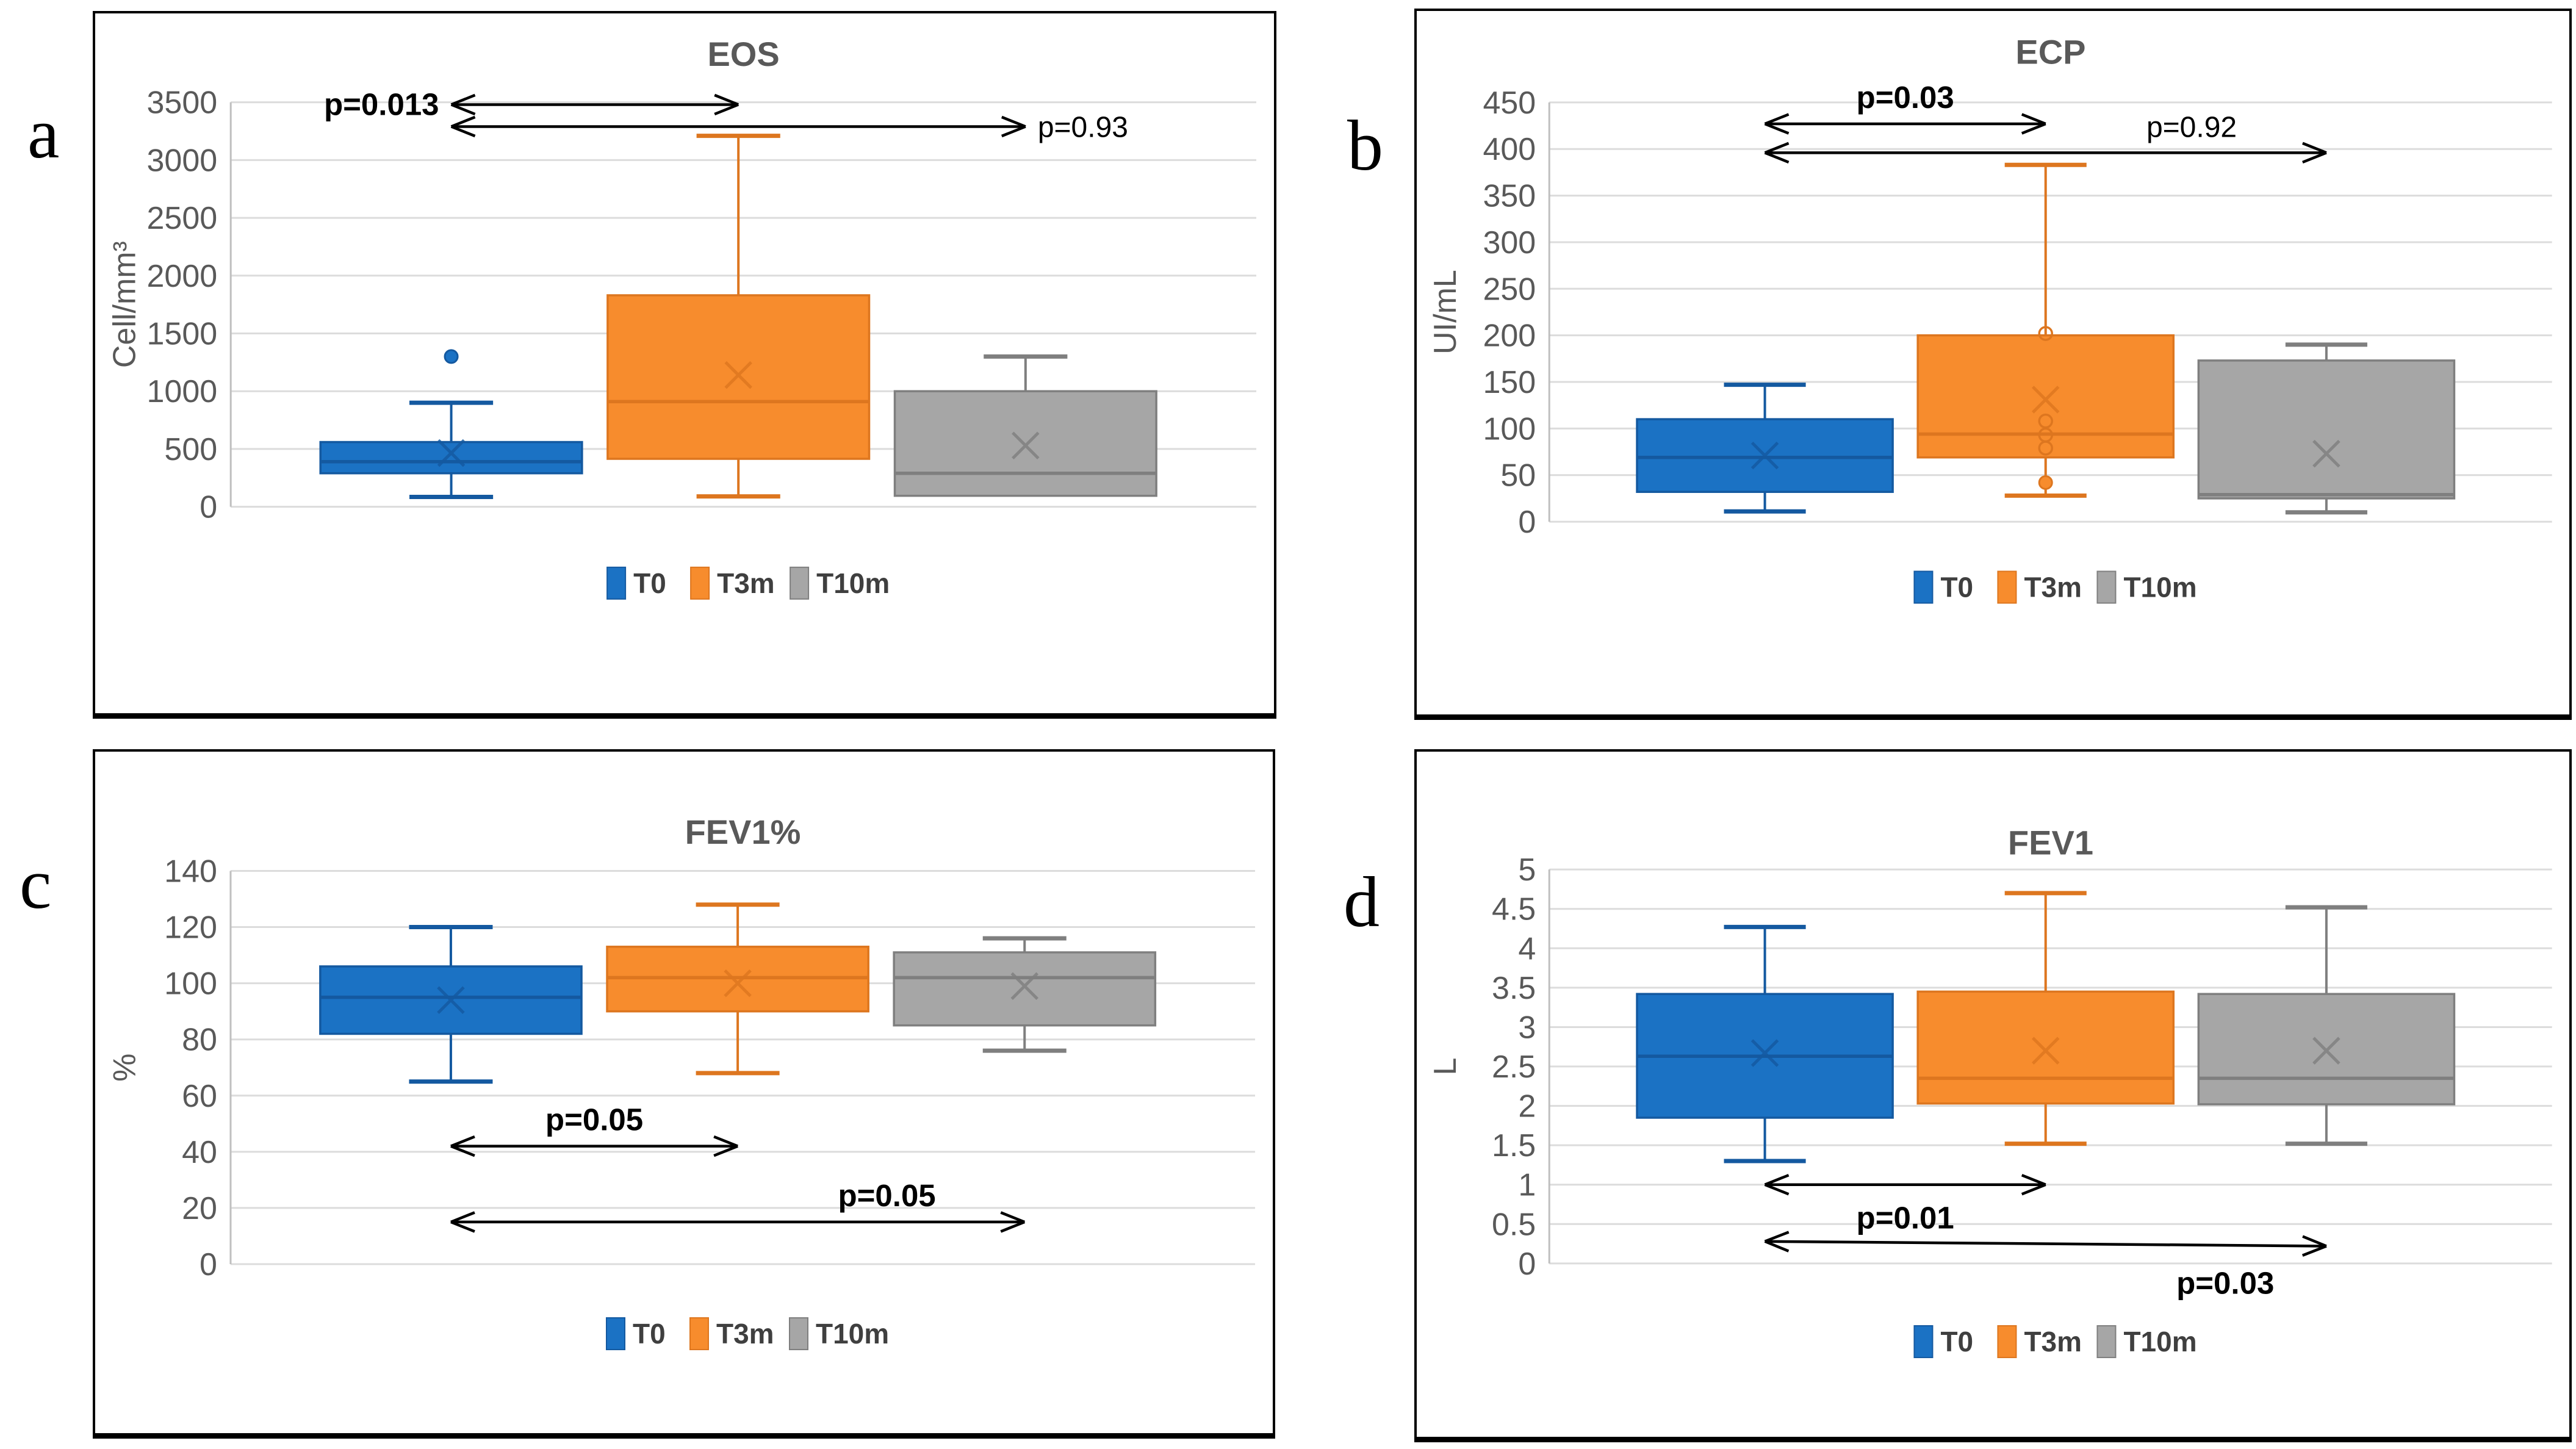  Describe the element at coordinates (1509, 429) in the screenshot. I see `y-tick-label: 100` at that location.